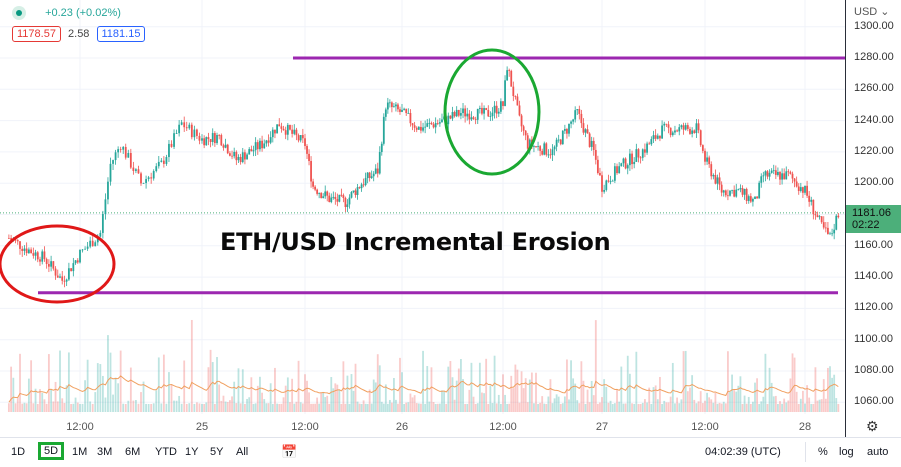  I want to click on range-5d: 5D, so click(51, 451).